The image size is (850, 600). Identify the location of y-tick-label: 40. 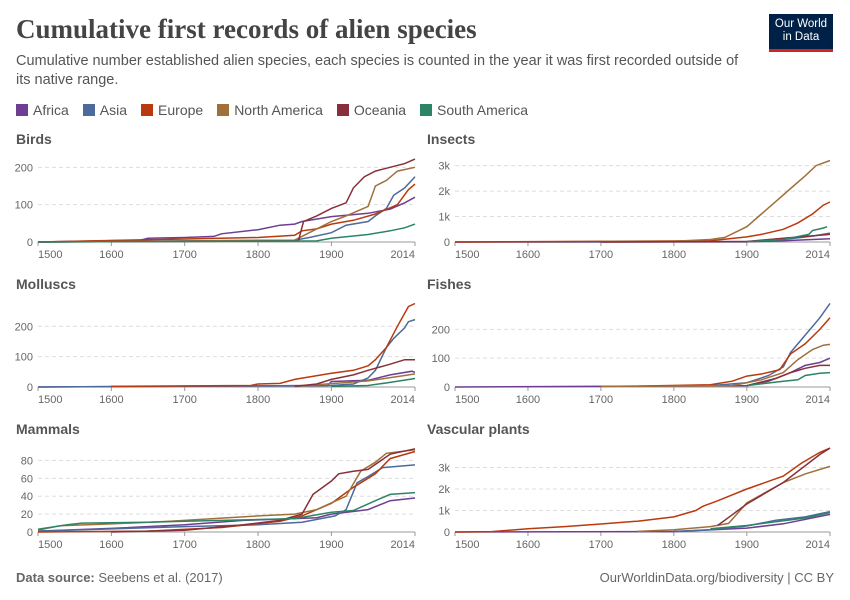
(27, 497).